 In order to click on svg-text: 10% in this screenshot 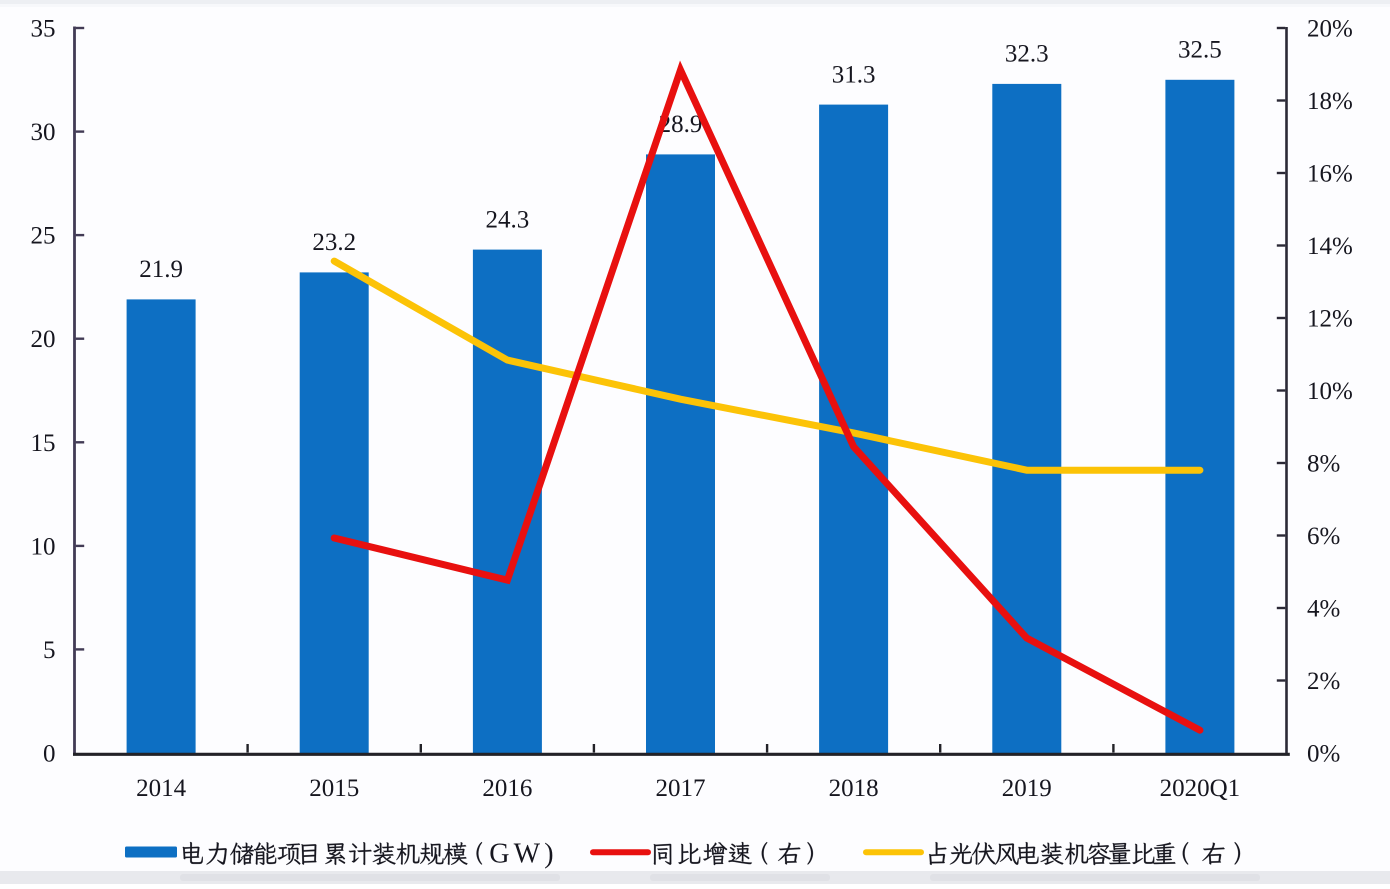, I will do `click(1330, 391)`.